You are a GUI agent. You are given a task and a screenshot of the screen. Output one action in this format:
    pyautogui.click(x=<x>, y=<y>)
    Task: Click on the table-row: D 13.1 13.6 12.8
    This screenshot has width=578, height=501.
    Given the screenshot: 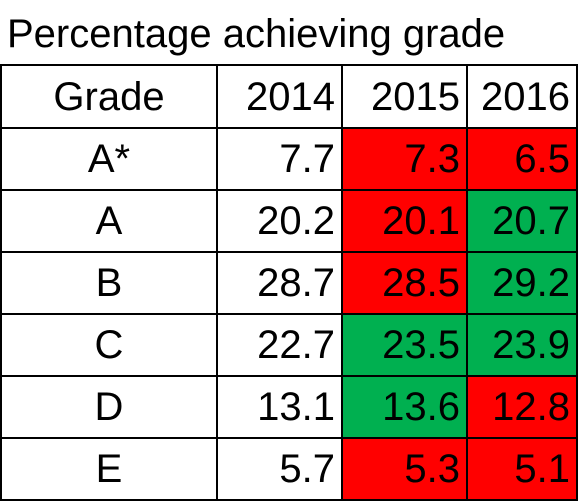 What is the action you would take?
    pyautogui.click(x=289, y=407)
    